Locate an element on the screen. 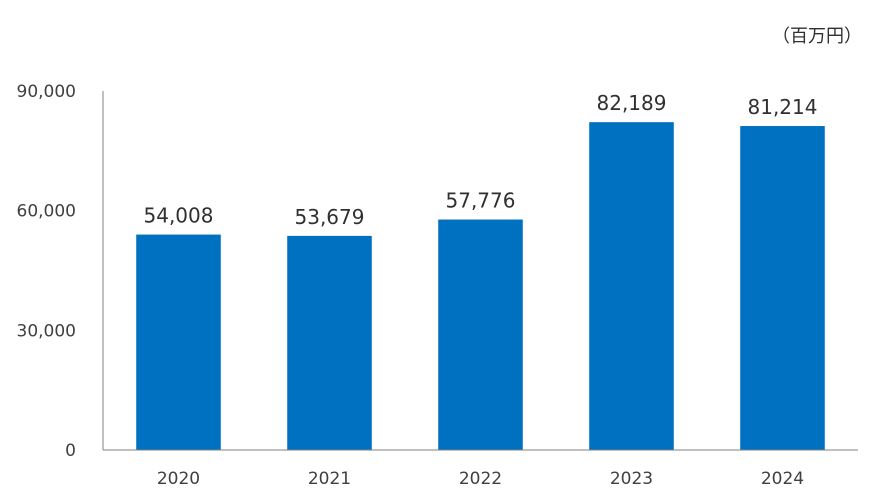  x-axis-ticks: 2020 2021 2022 2023 2024 is located at coordinates (480, 479).